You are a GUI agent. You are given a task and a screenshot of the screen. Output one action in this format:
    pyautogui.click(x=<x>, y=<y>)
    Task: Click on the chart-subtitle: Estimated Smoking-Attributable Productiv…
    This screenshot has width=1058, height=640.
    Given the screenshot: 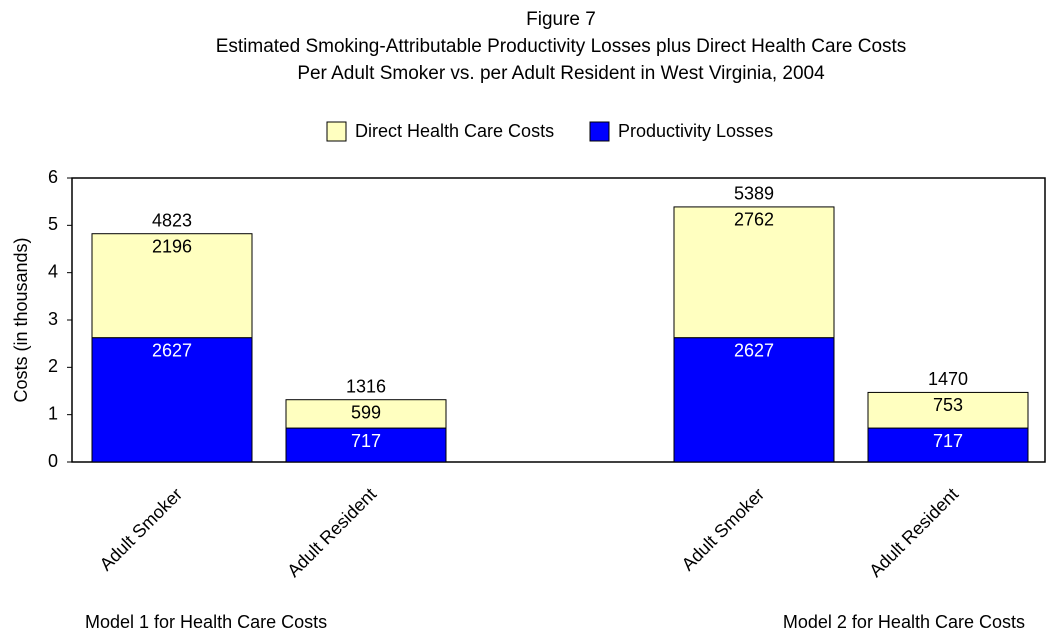 What is the action you would take?
    pyautogui.click(x=561, y=46)
    